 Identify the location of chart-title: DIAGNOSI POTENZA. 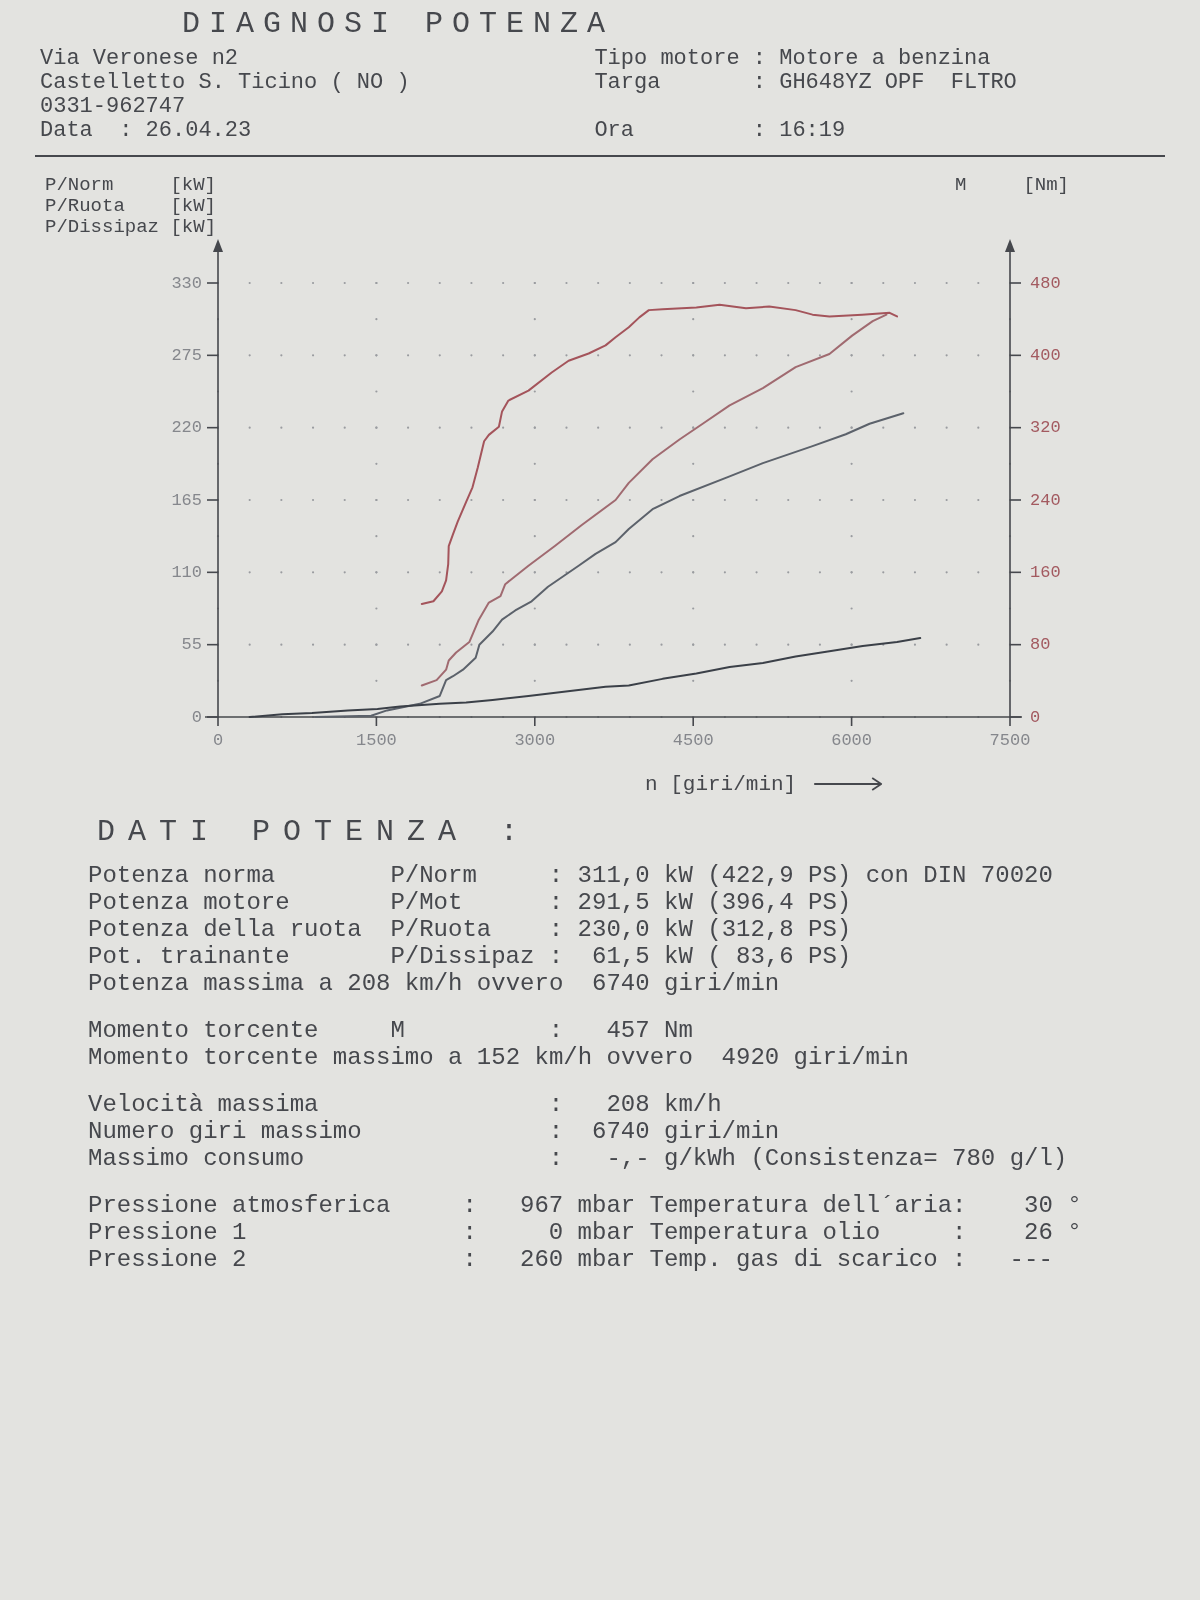
(398, 24).